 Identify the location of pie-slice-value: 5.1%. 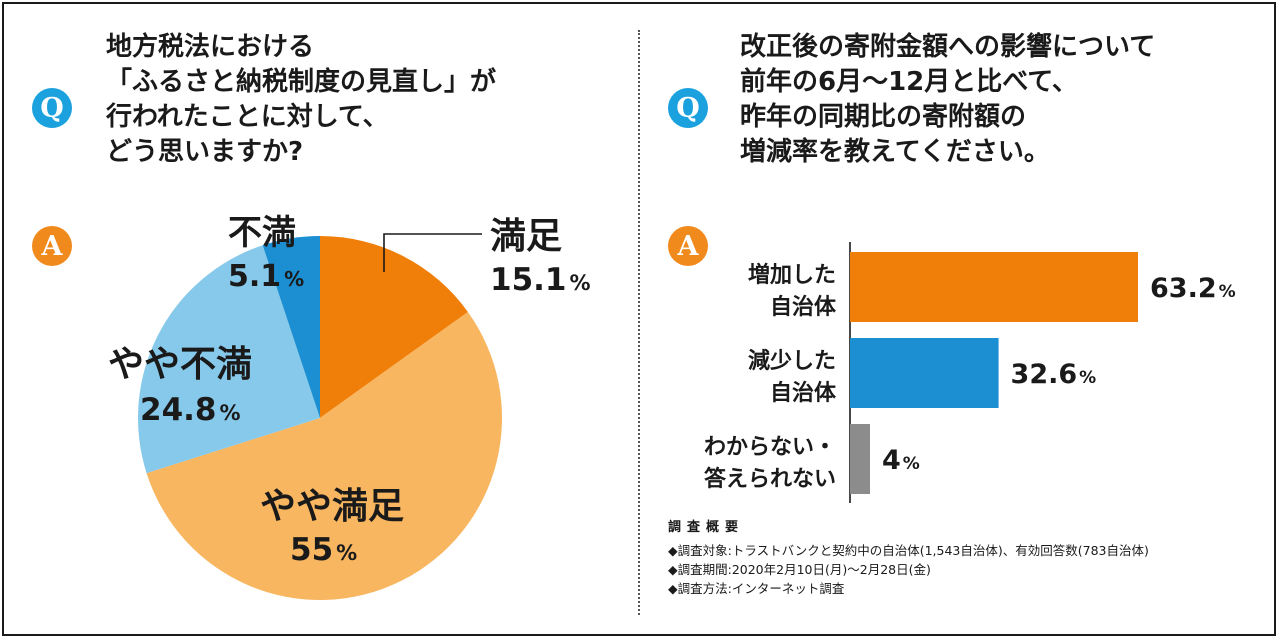
(266, 276).